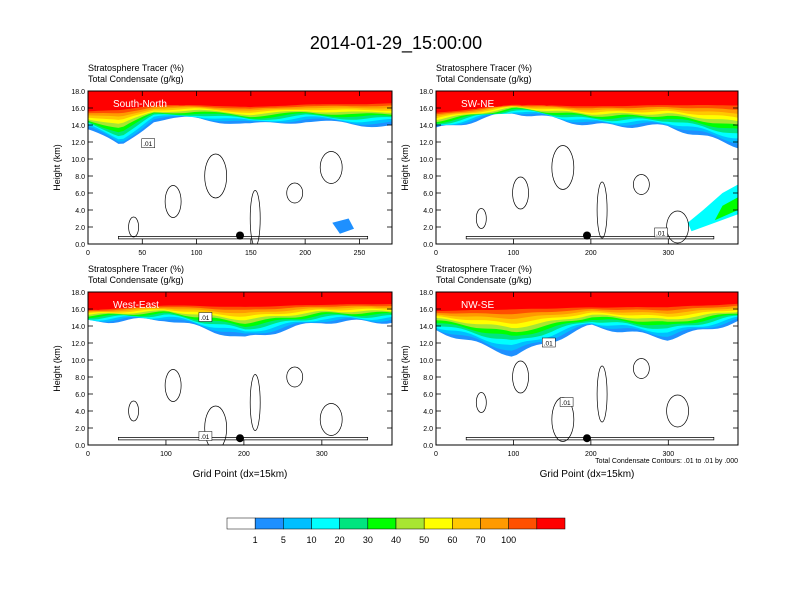 This screenshot has width=792, height=612. Describe the element at coordinates (240, 167) in the screenshot. I see `plot-area: .01 South-North` at that location.